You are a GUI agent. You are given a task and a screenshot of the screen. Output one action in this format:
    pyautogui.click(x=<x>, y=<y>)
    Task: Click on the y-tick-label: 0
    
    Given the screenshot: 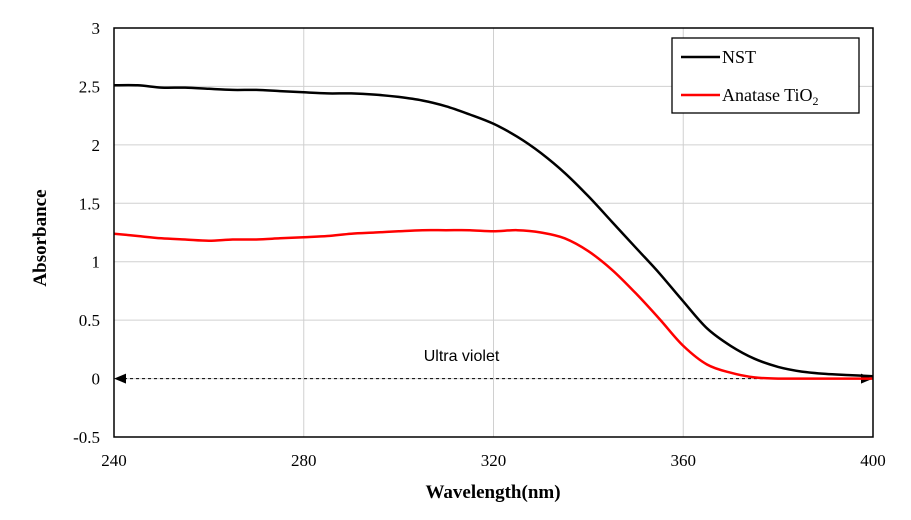 What is the action you would take?
    pyautogui.click(x=96, y=379)
    